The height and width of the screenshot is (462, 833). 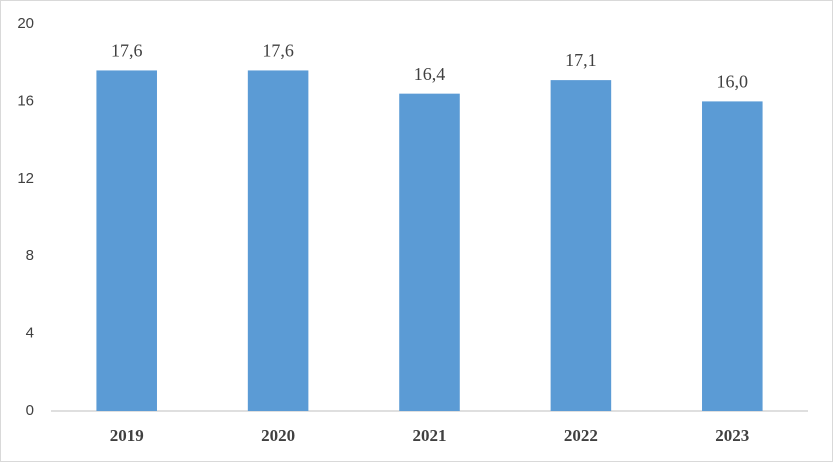 What do you see at coordinates (25, 178) in the screenshot?
I see `y-tick-label: 12` at bounding box center [25, 178].